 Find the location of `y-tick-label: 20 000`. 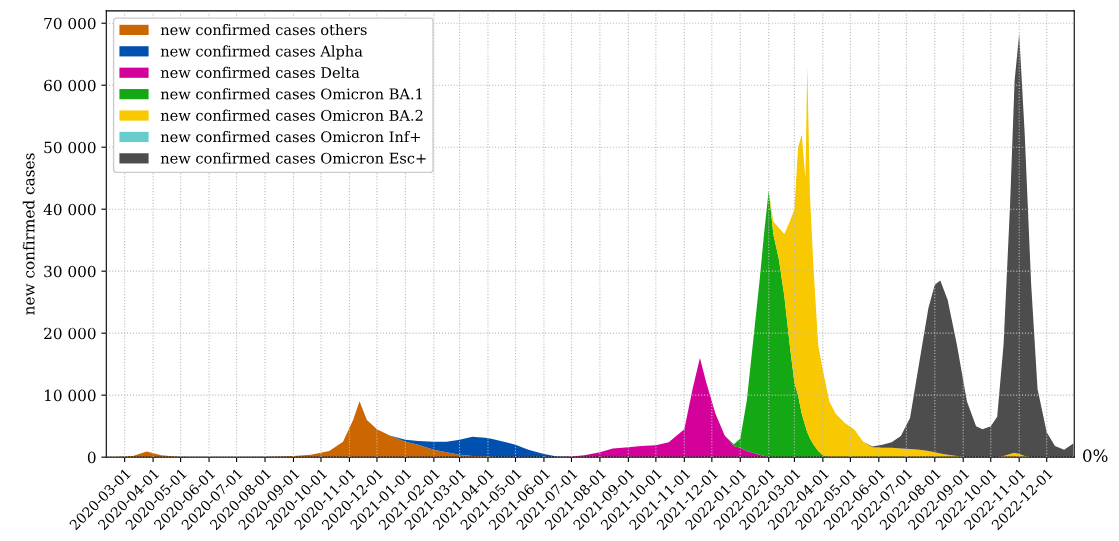

y-tick-label: 20 000 is located at coordinates (70, 333).